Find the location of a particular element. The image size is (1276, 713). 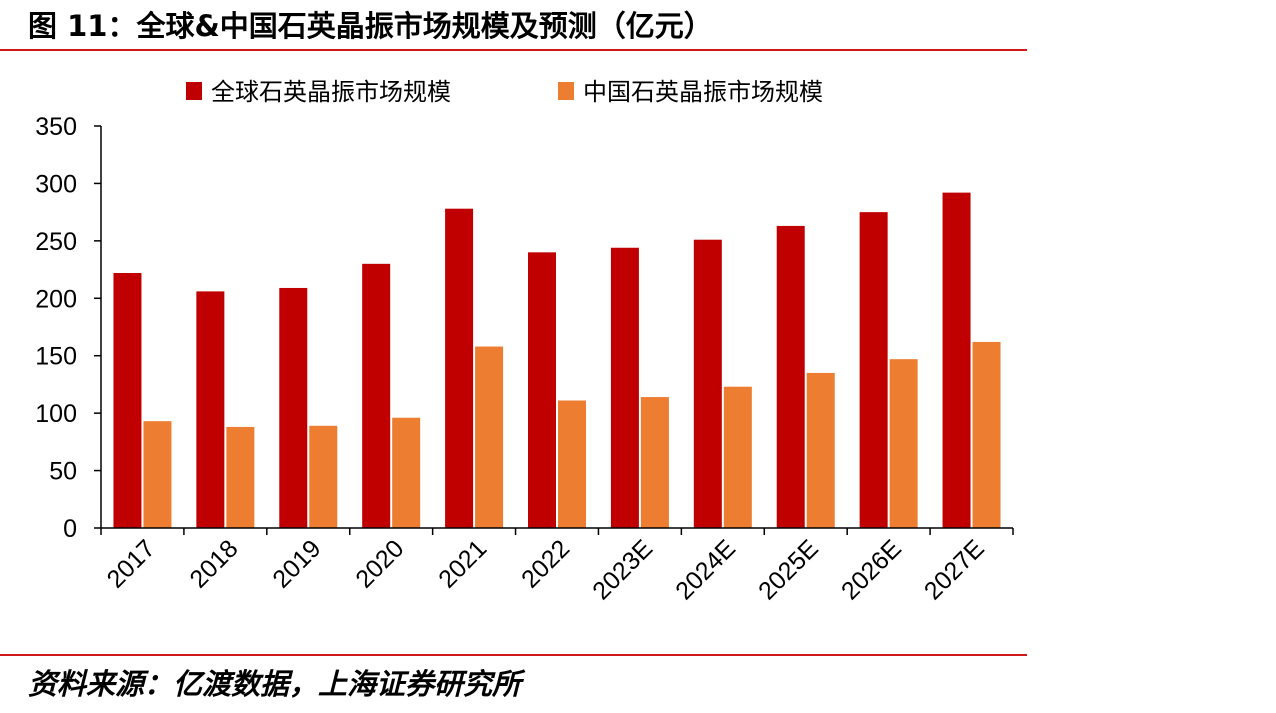

bar-china-2023E is located at coordinates (654, 462).